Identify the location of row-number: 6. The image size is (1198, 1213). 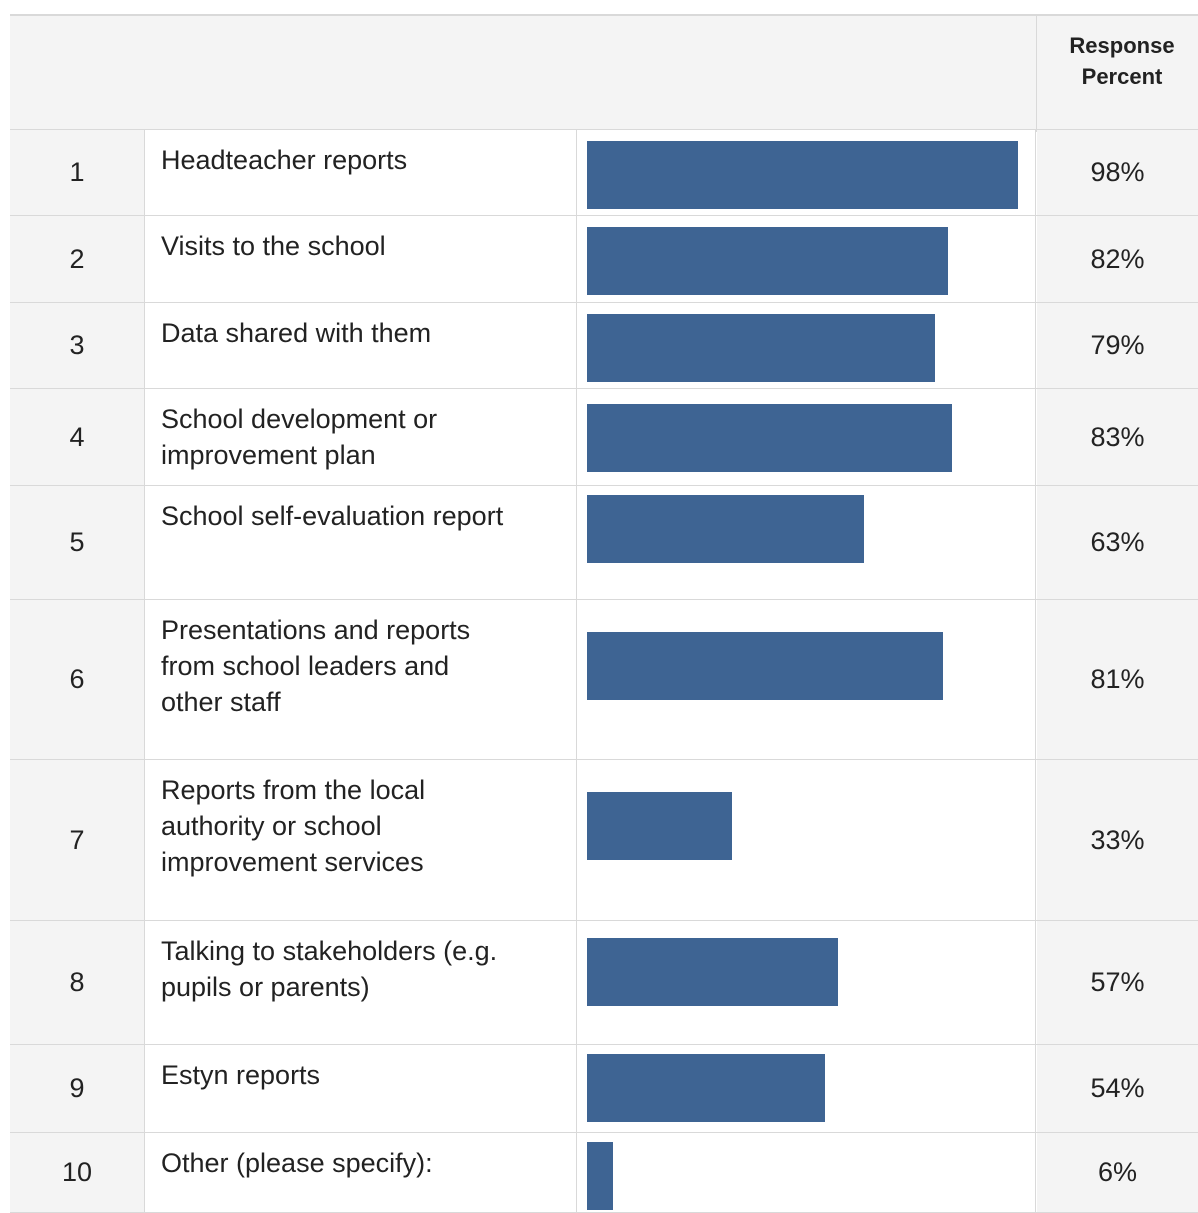
(77, 679).